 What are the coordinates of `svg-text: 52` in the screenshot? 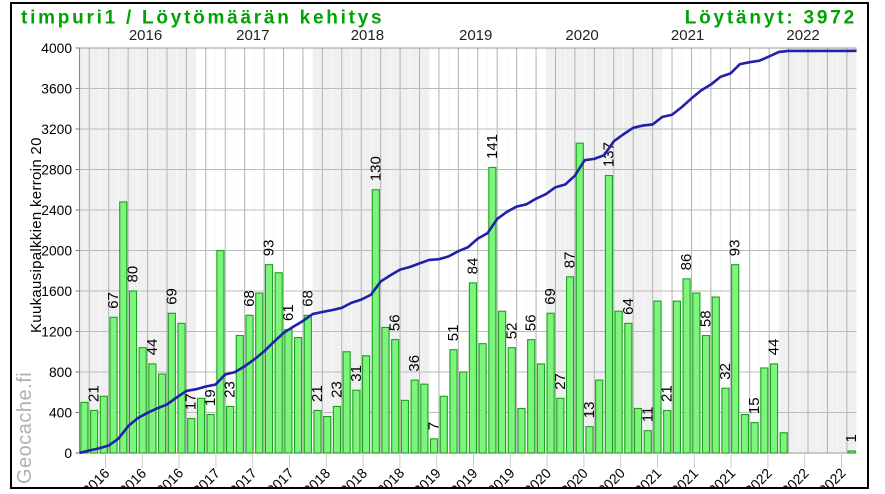 It's located at (511, 331).